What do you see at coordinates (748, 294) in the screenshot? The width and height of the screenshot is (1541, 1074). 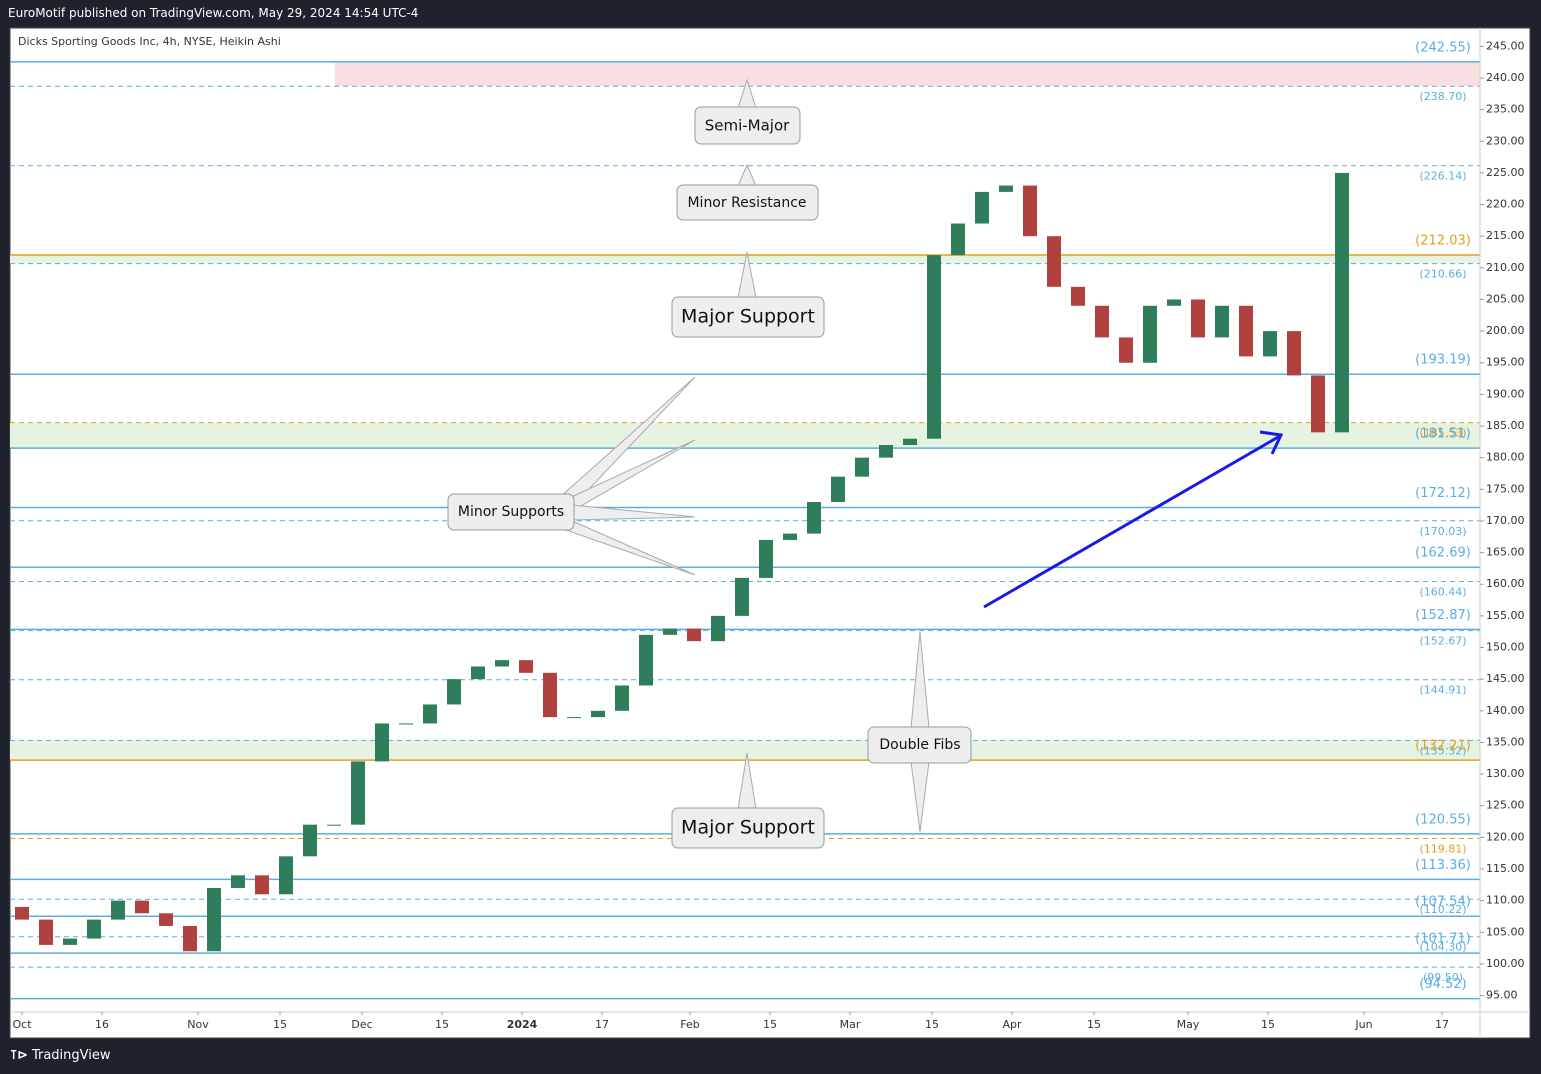 I see `callout: Major Support` at bounding box center [748, 294].